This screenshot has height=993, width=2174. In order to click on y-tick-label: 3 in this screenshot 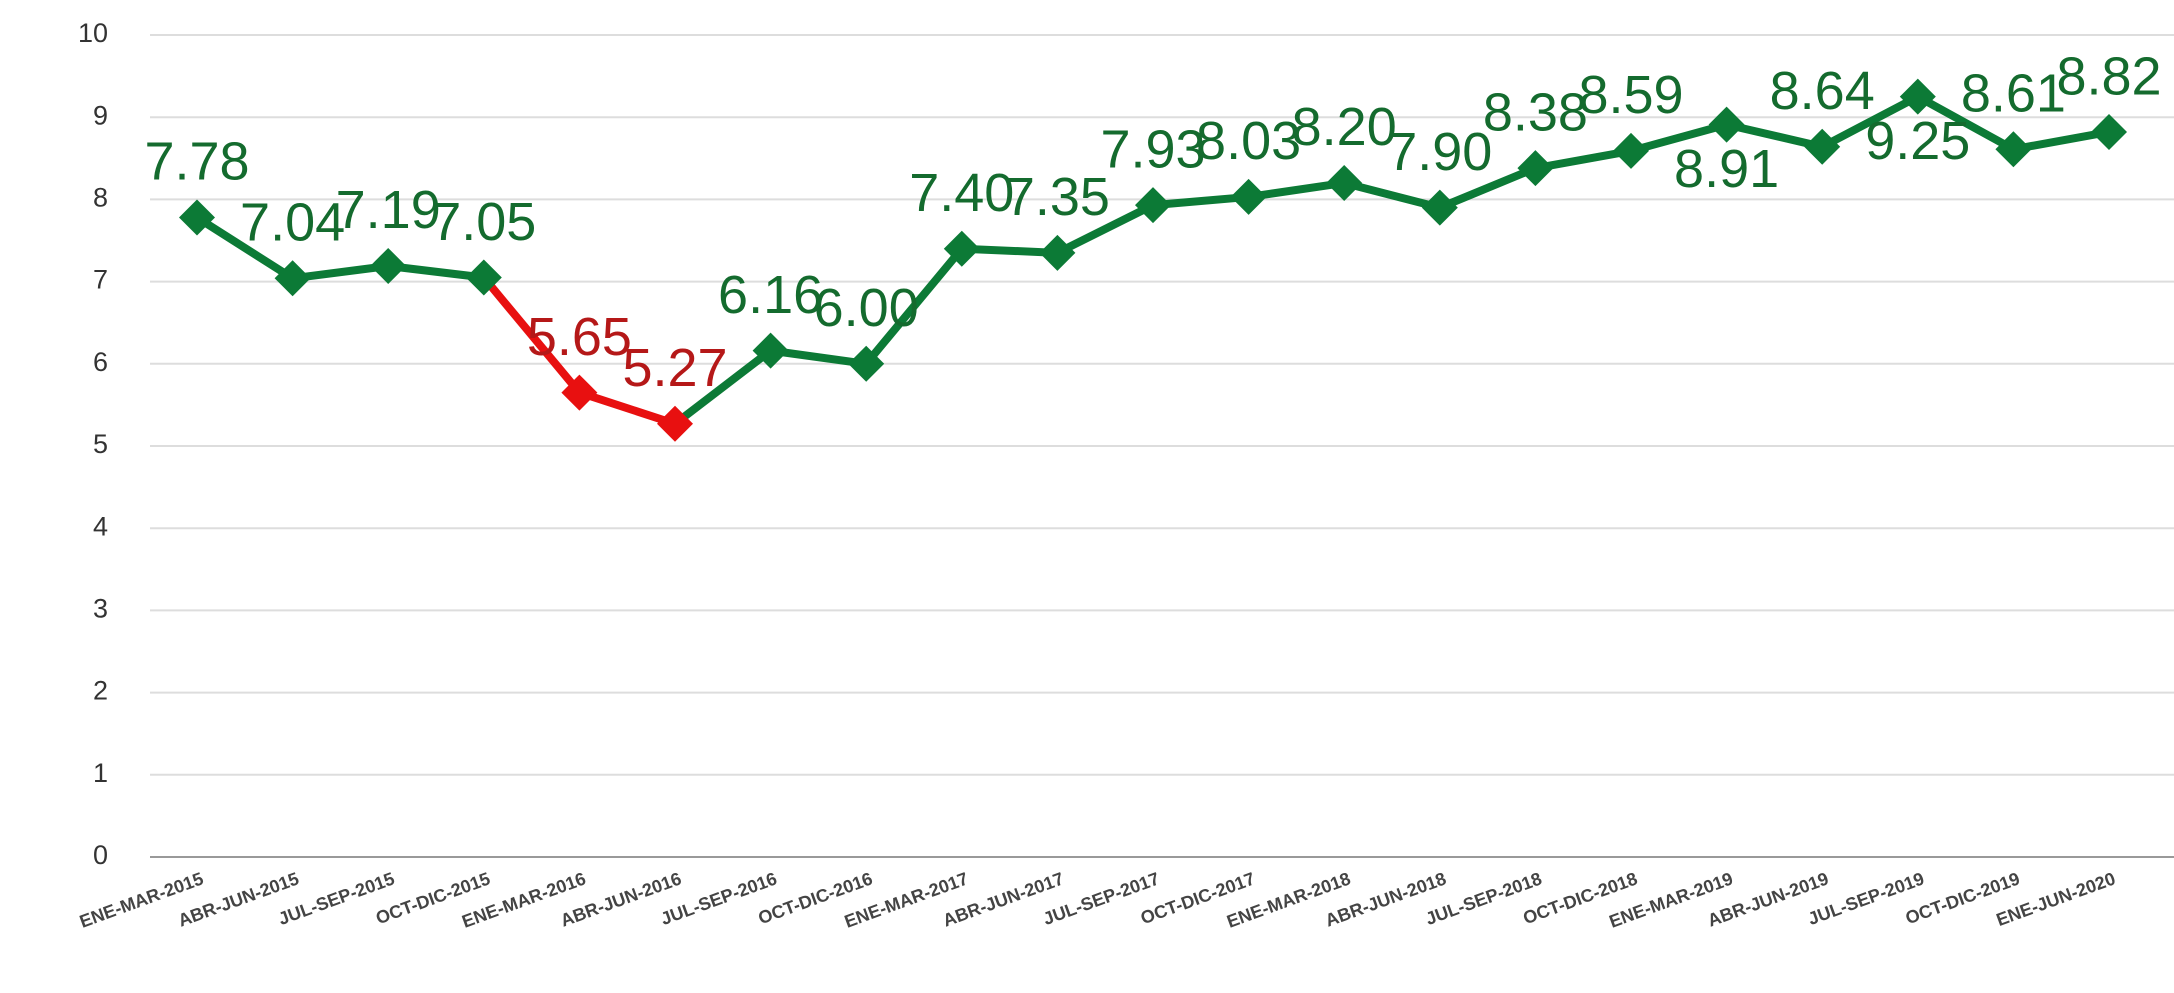, I will do `click(100, 609)`.